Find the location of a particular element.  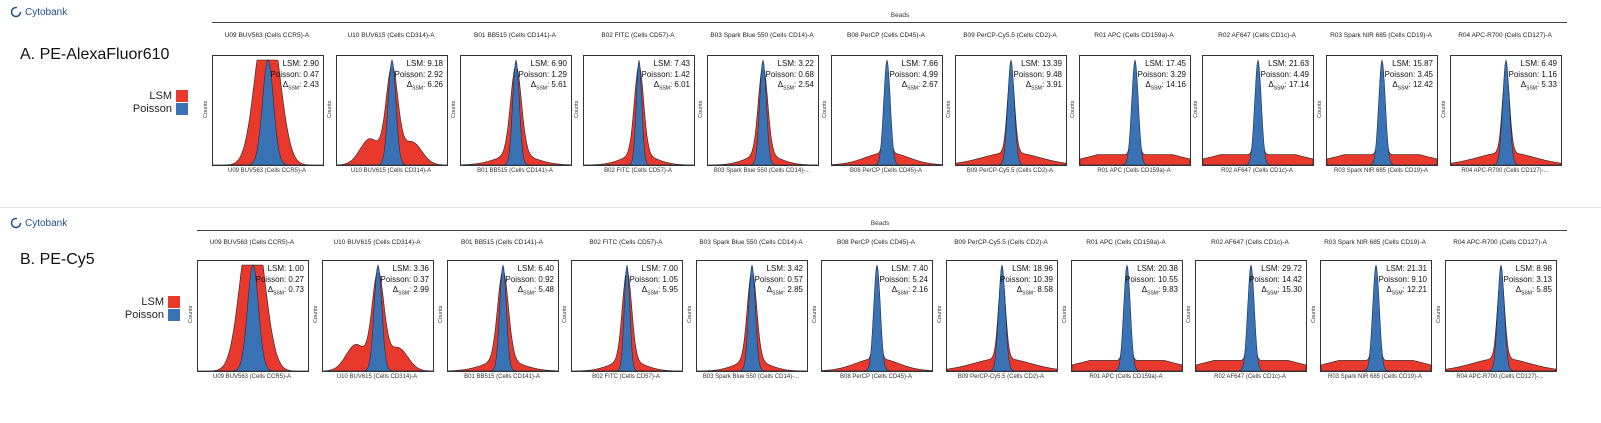

delta-stat: ΔSSM: 12.21 is located at coordinates (1406, 291).